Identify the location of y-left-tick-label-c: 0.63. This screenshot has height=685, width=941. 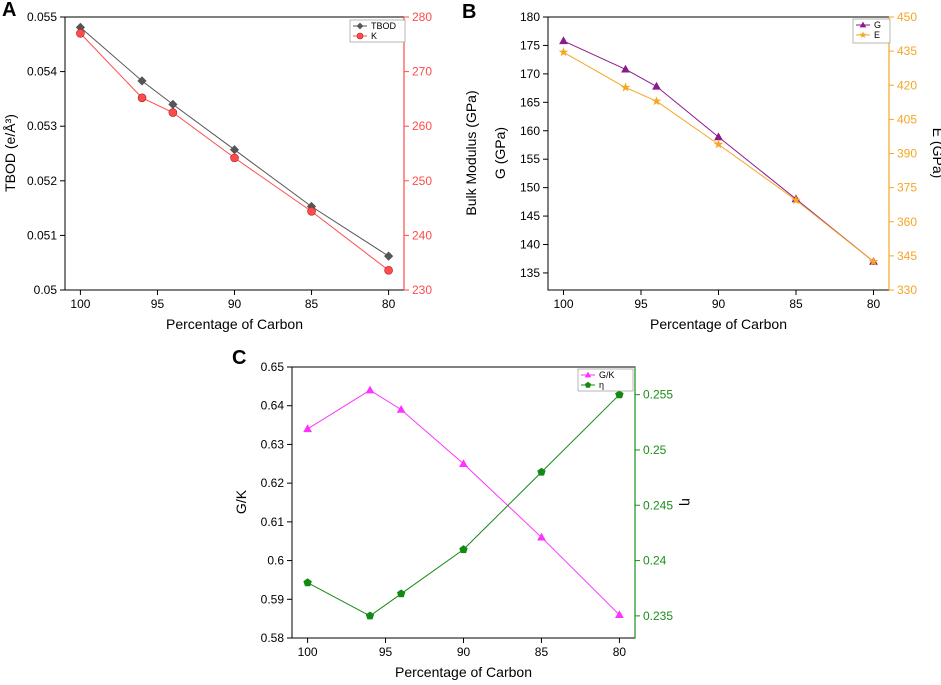
(273, 444).